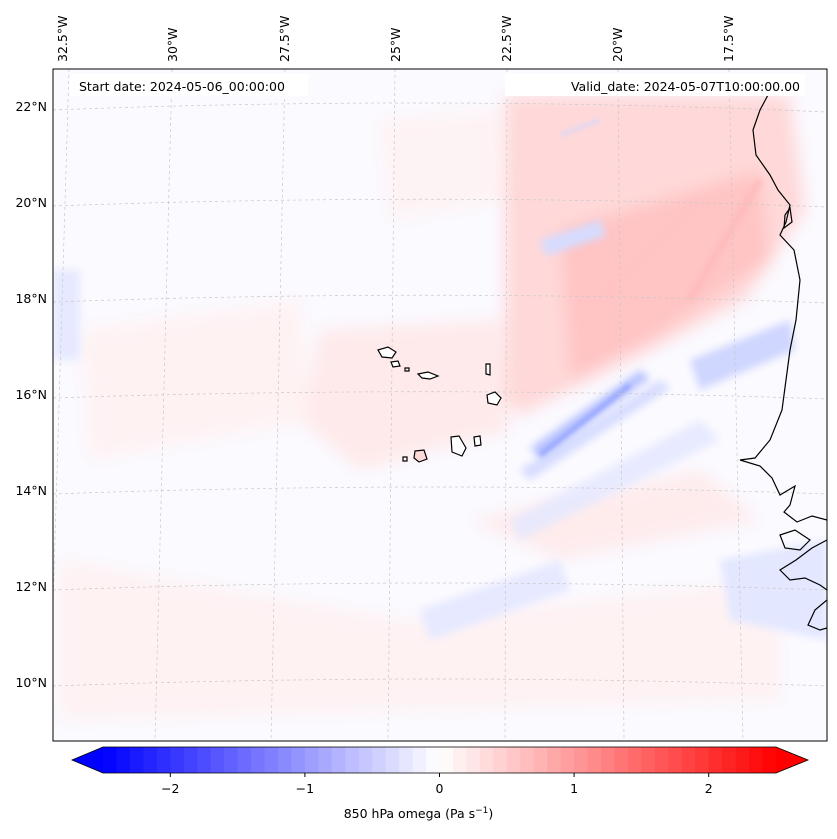 This screenshot has height=839, width=837. I want to click on island-santiago, so click(458, 446).